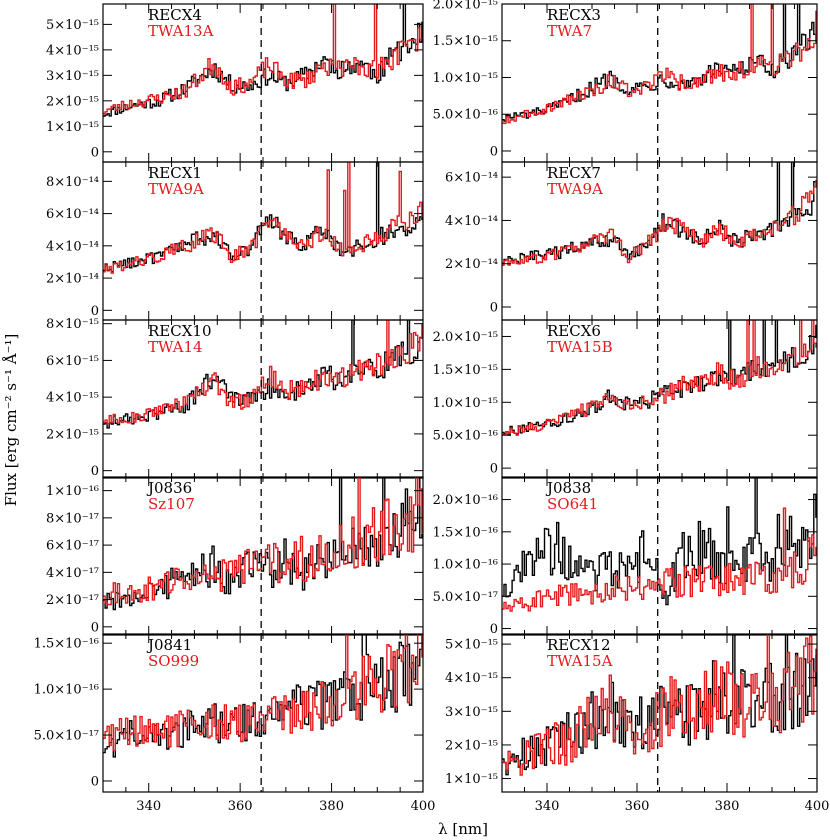 The height and width of the screenshot is (840, 830). Describe the element at coordinates (568, 488) in the screenshot. I see `primary-object-label: J0838` at that location.